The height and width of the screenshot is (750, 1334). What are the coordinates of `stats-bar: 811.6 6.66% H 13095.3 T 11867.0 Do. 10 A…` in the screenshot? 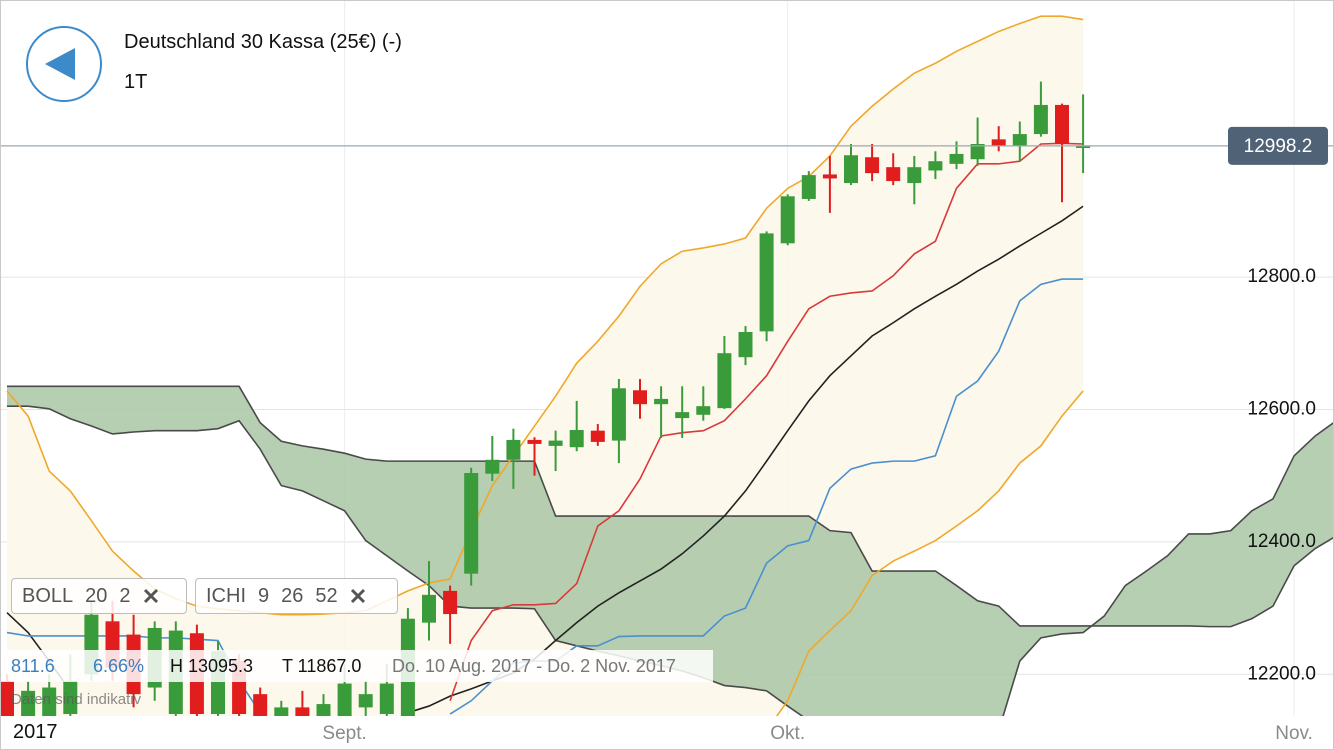 It's located at (357, 666).